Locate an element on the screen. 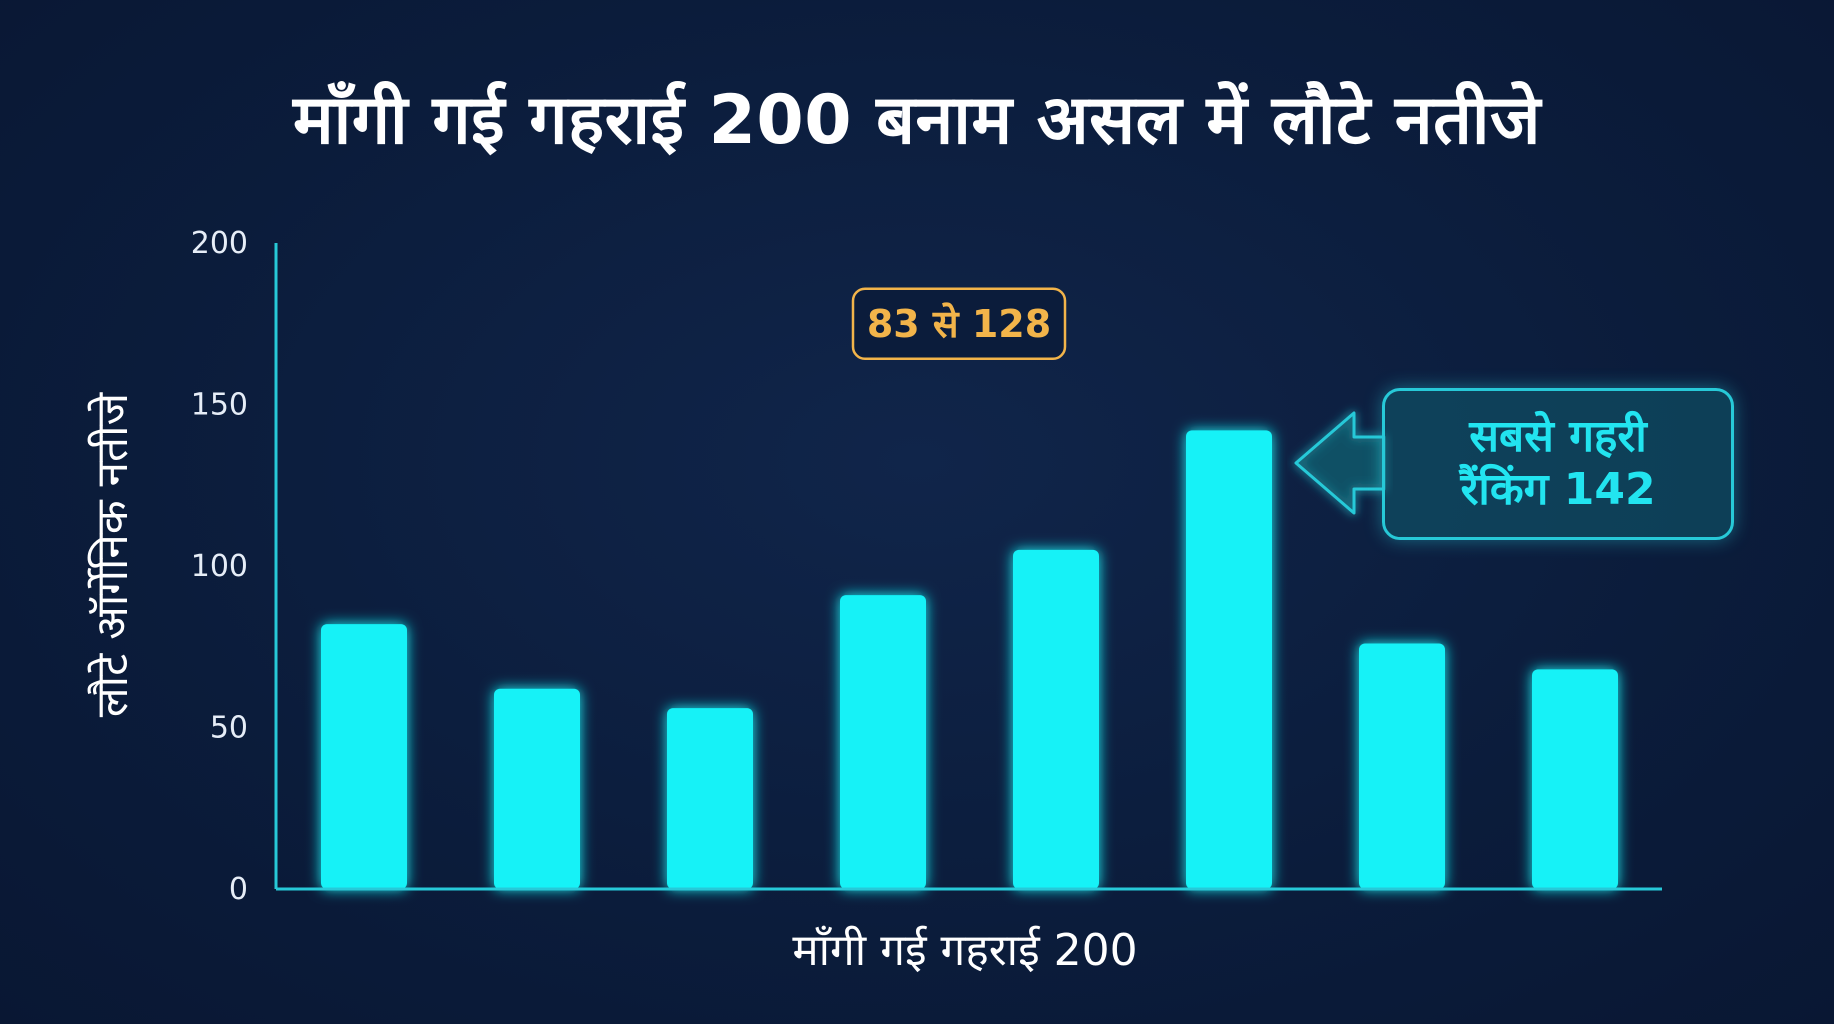 The width and height of the screenshot is (1834, 1024). callout-arrow-icon is located at coordinates (1340, 463).